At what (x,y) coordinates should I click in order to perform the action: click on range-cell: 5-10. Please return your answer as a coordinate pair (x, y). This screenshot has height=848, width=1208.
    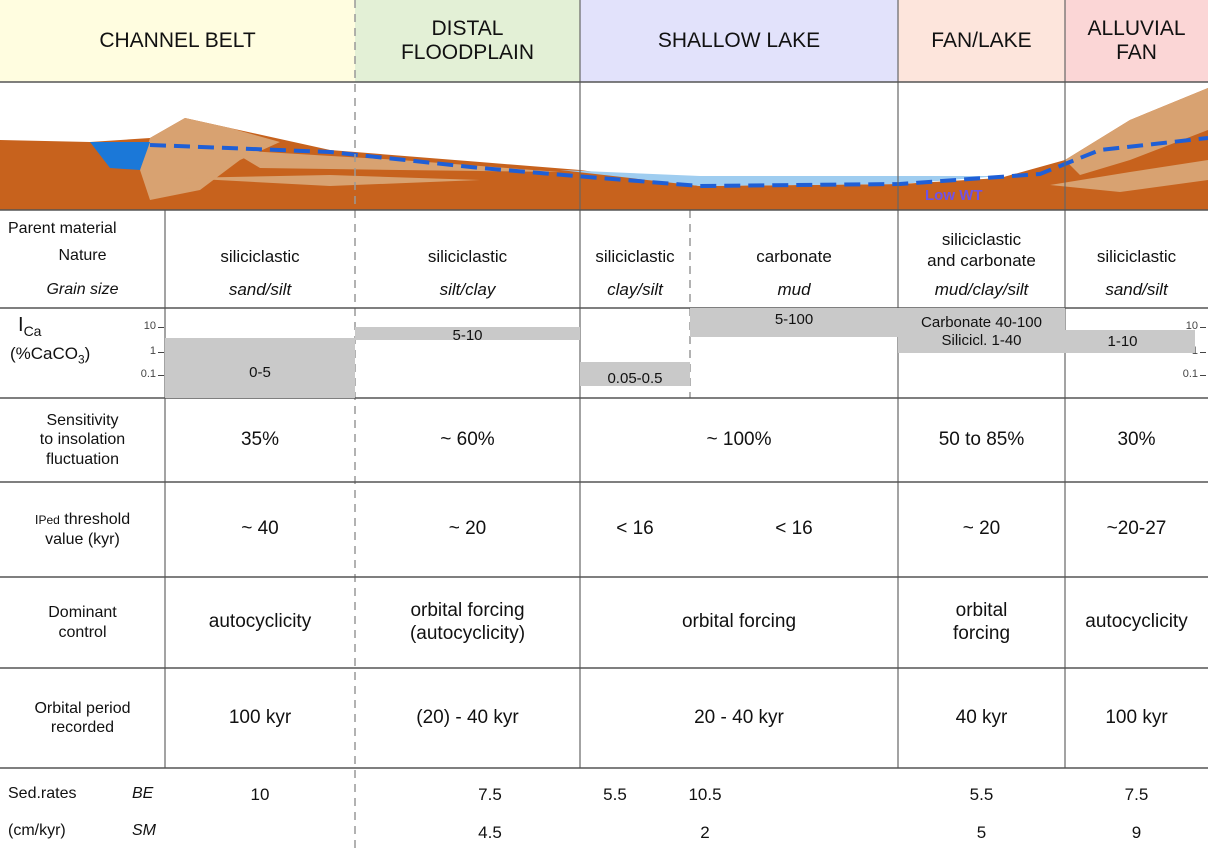
    Looking at the image, I should click on (467, 336).